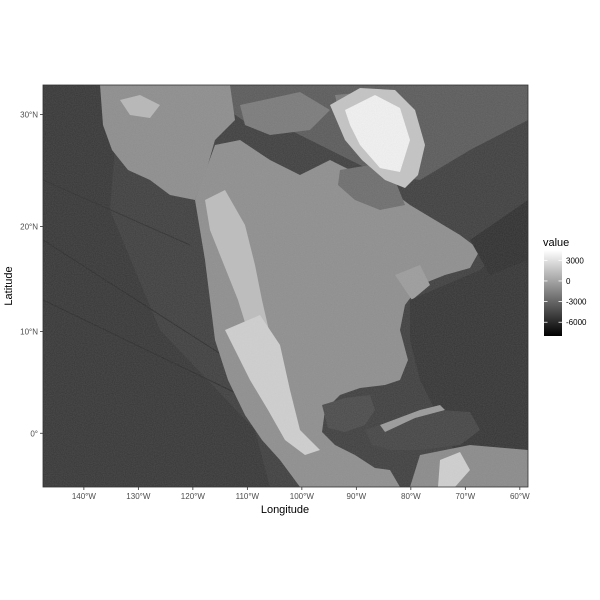  What do you see at coordinates (84, 496) in the screenshot?
I see `x-tick-label: 140°W` at bounding box center [84, 496].